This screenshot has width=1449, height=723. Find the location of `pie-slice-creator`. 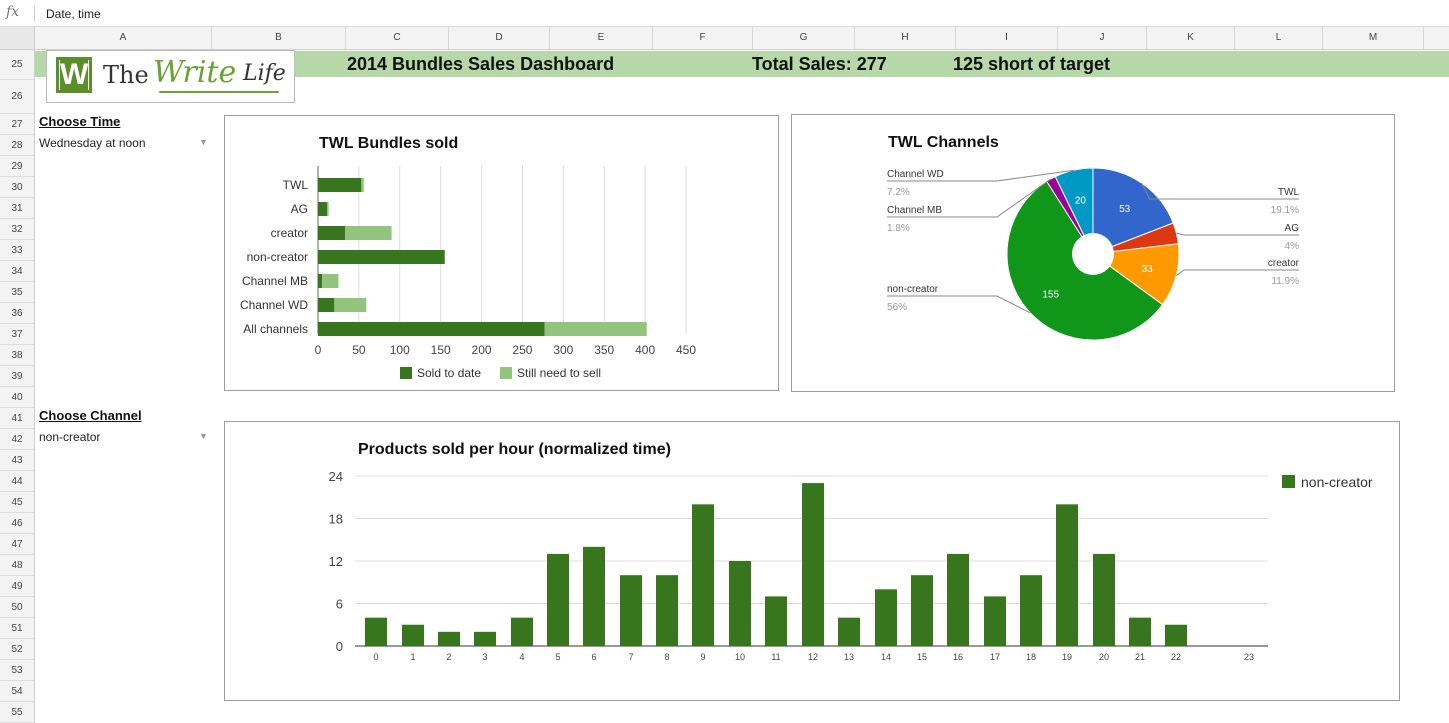

pie-slice-creator is located at coordinates (1135, 274).